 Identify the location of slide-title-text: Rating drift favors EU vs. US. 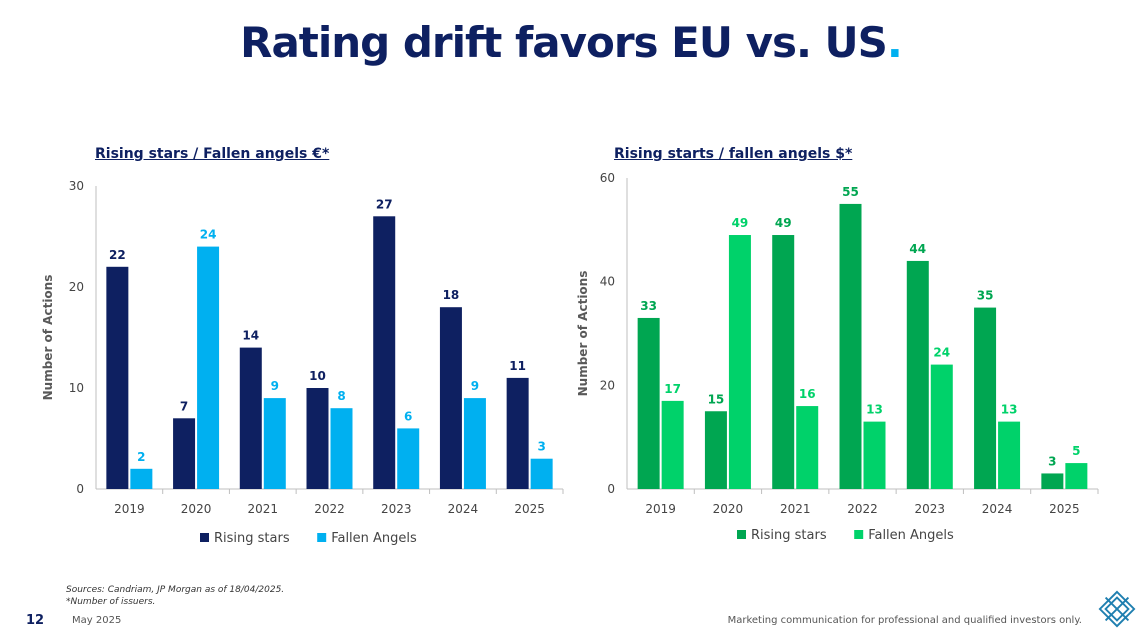
(564, 42).